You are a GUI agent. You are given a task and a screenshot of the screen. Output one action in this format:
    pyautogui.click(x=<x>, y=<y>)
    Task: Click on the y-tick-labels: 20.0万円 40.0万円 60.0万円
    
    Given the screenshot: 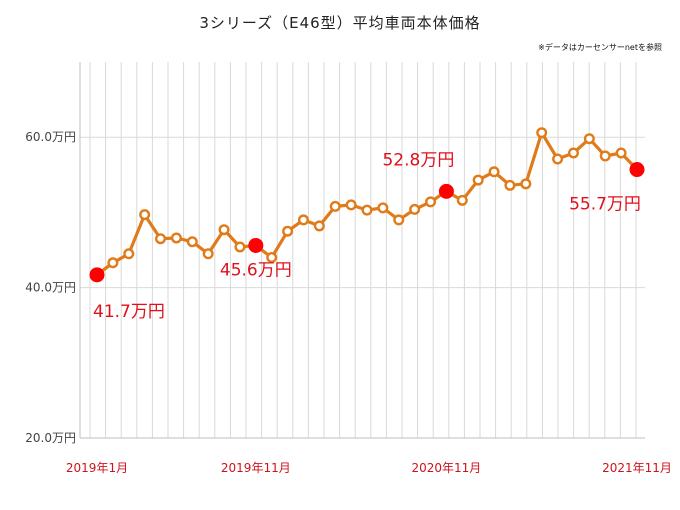 What is the action you would take?
    pyautogui.click(x=50, y=287)
    